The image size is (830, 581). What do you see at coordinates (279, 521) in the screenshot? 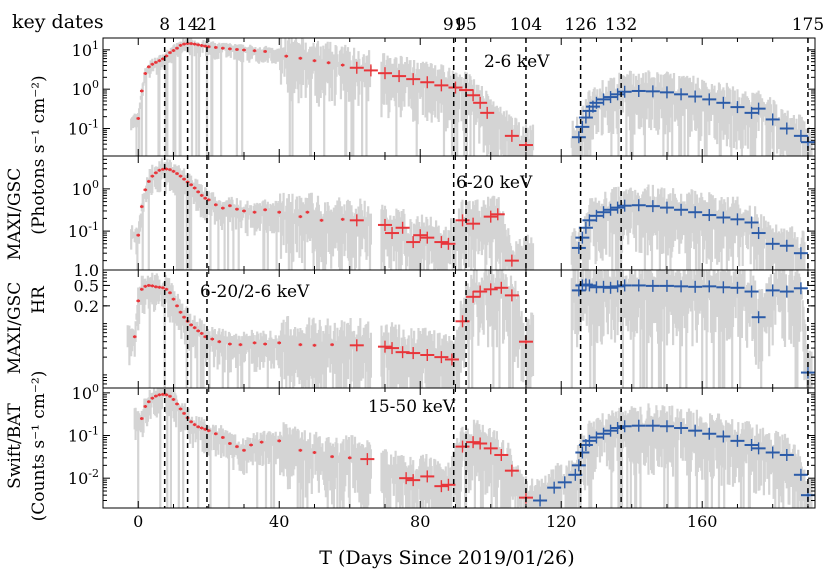
I see `x-tick-label: 40` at bounding box center [279, 521].